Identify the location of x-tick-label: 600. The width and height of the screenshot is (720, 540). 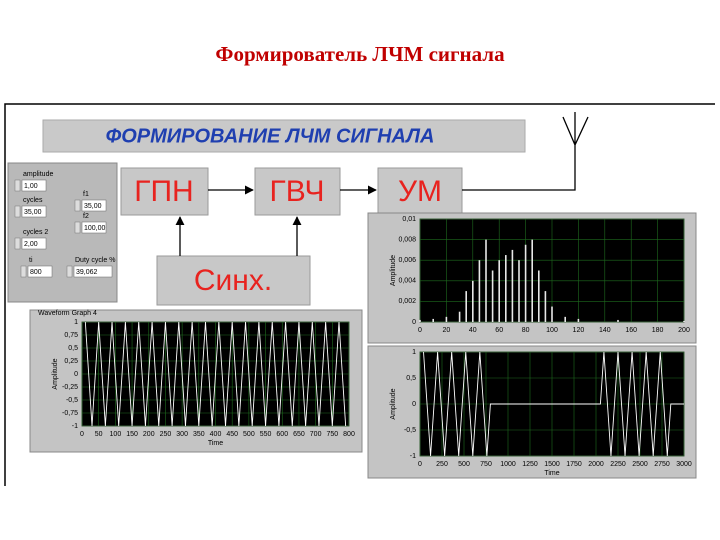
(282, 434).